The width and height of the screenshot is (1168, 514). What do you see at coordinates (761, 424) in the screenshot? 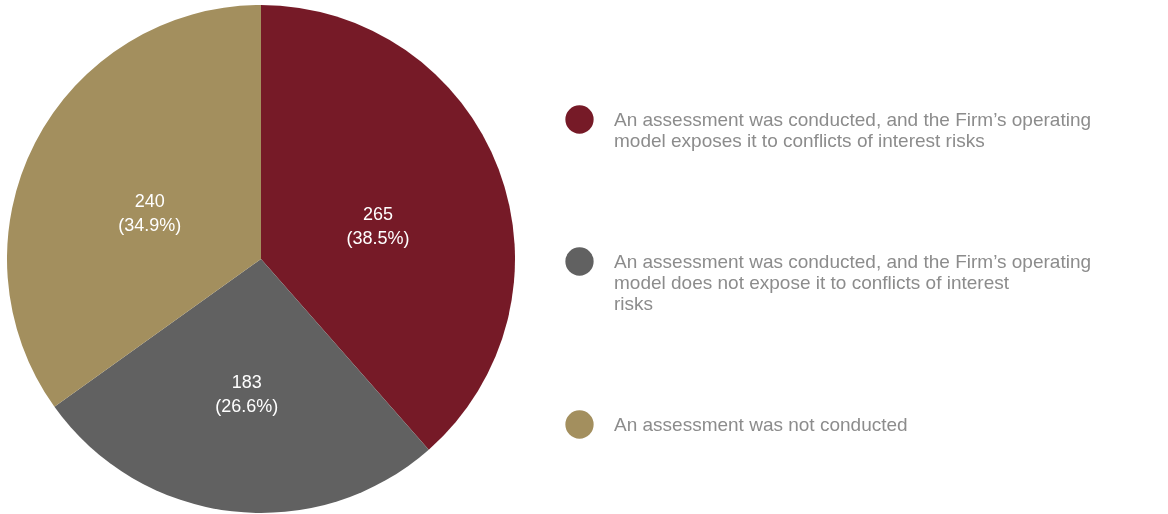
I see `legend-label: An assessment was not conducted` at bounding box center [761, 424].